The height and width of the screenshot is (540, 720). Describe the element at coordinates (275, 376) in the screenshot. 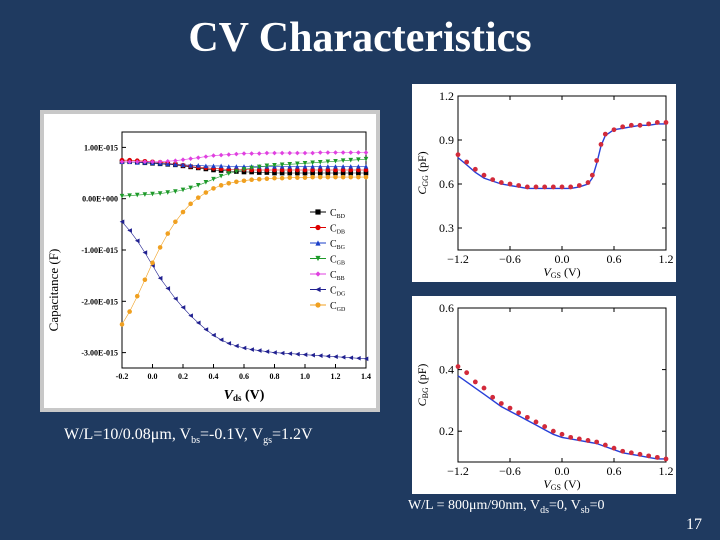

I see `x-tick-label: 0.8` at that location.